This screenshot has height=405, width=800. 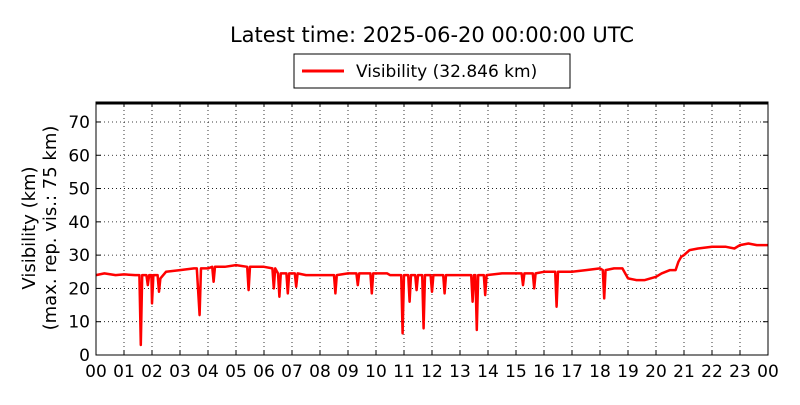 I want to click on y-tick-label: 20, so click(x=79, y=289).